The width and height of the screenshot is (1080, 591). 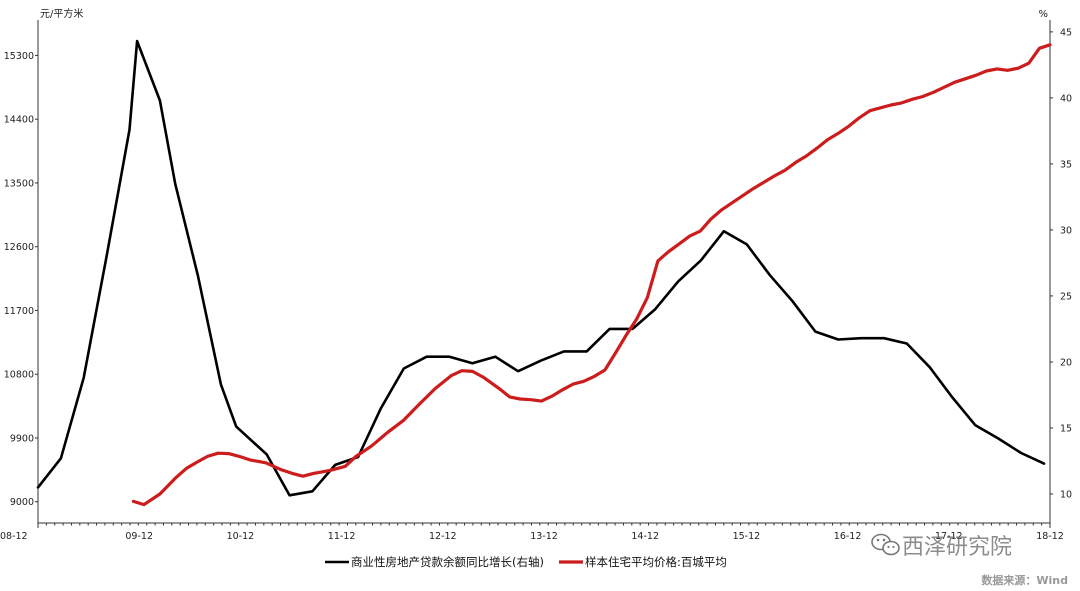 I want to click on legend-label-house-price: 样本住宅平均价格:百城平均, so click(x=656, y=562).